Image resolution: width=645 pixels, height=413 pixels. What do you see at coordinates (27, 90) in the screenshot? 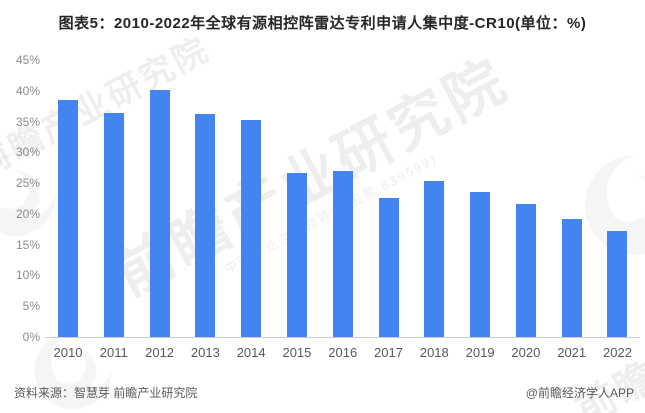
I see `y-tick-label-40: 40%` at bounding box center [27, 90].